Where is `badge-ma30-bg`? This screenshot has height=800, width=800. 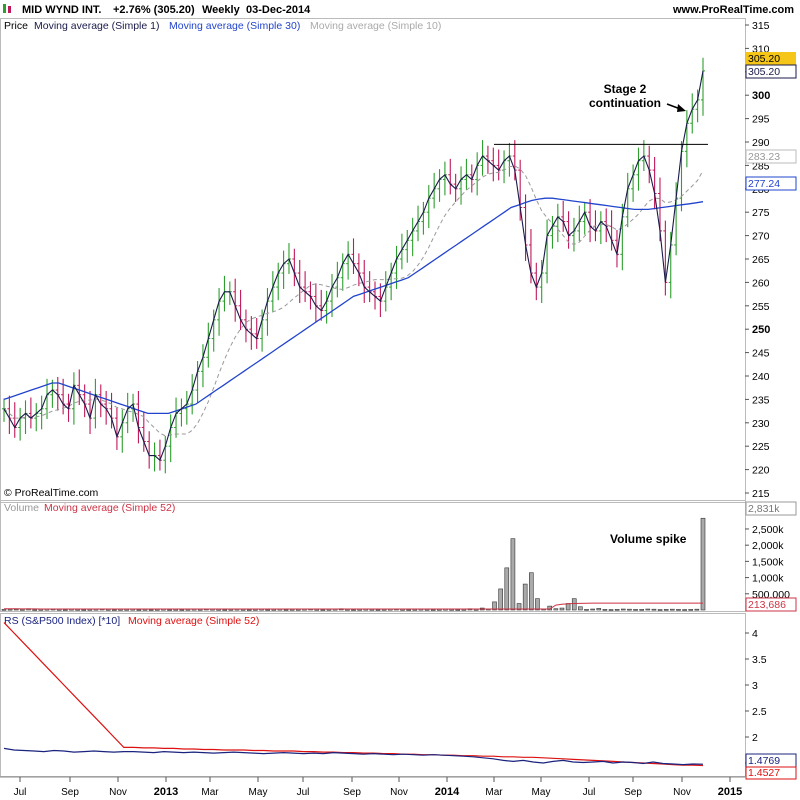 badge-ma30-bg is located at coordinates (771, 183).